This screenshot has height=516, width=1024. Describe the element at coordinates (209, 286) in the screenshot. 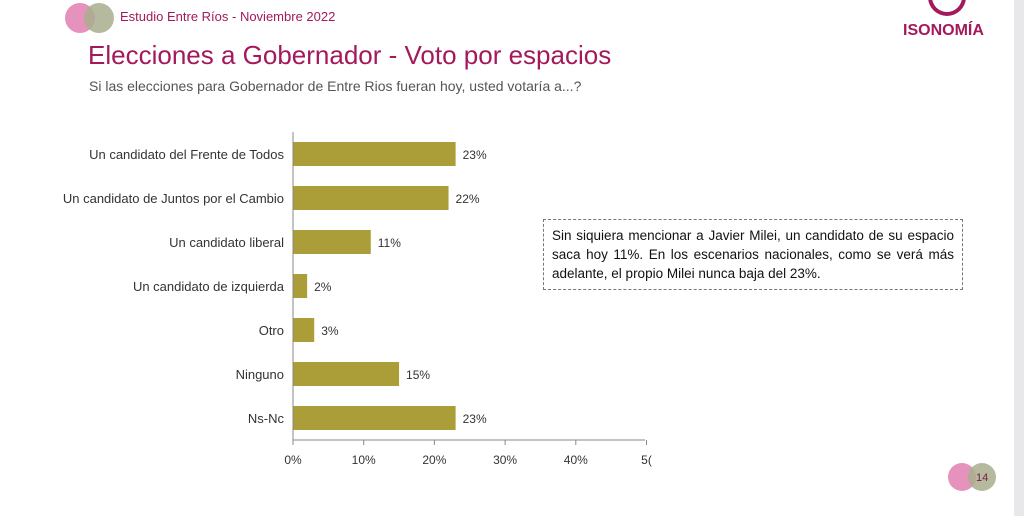

I see `category-label: Un candidato de izquierda` at that location.